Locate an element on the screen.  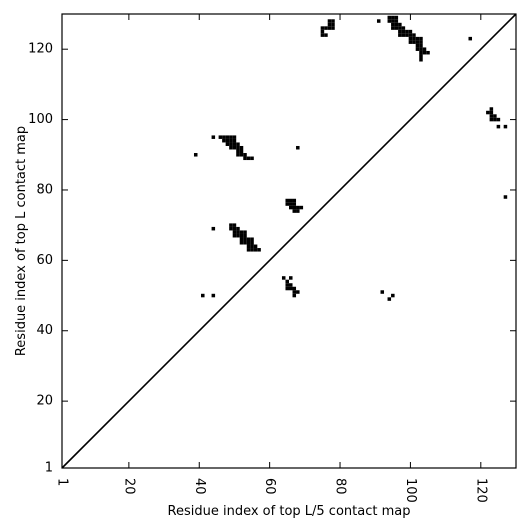
y-axis-label: Residue index of top L contact map is located at coordinates (21, 241).